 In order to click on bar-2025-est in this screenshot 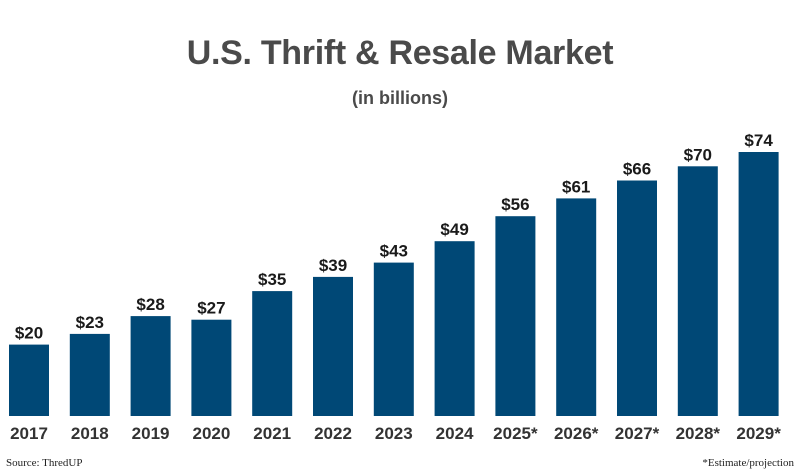, I will do `click(515, 316)`.